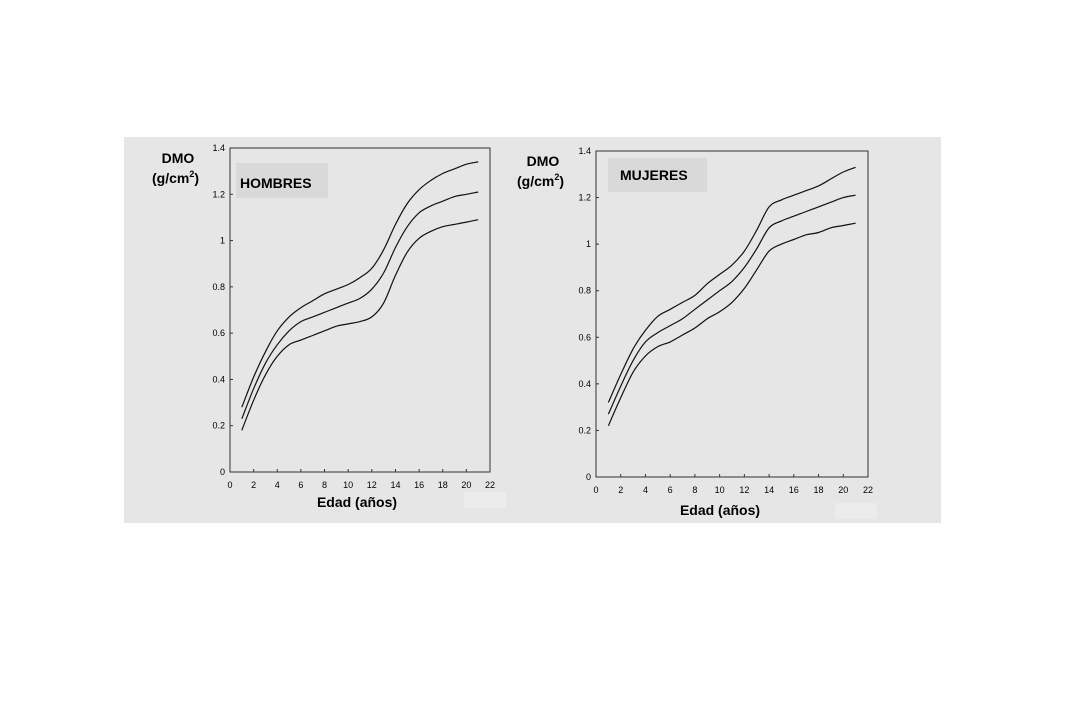 The image size is (1080, 720). What do you see at coordinates (276, 183) in the screenshot?
I see `chart-title: HOMBRES` at bounding box center [276, 183].